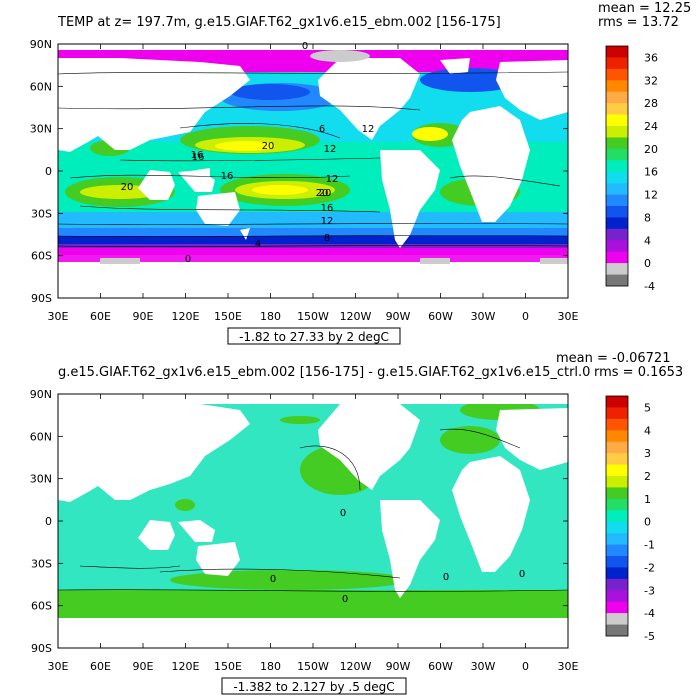 Image resolution: width=700 pixels, height=700 pixels. Describe the element at coordinates (651, 57) in the screenshot. I see `colorbar-label: 36` at that location.